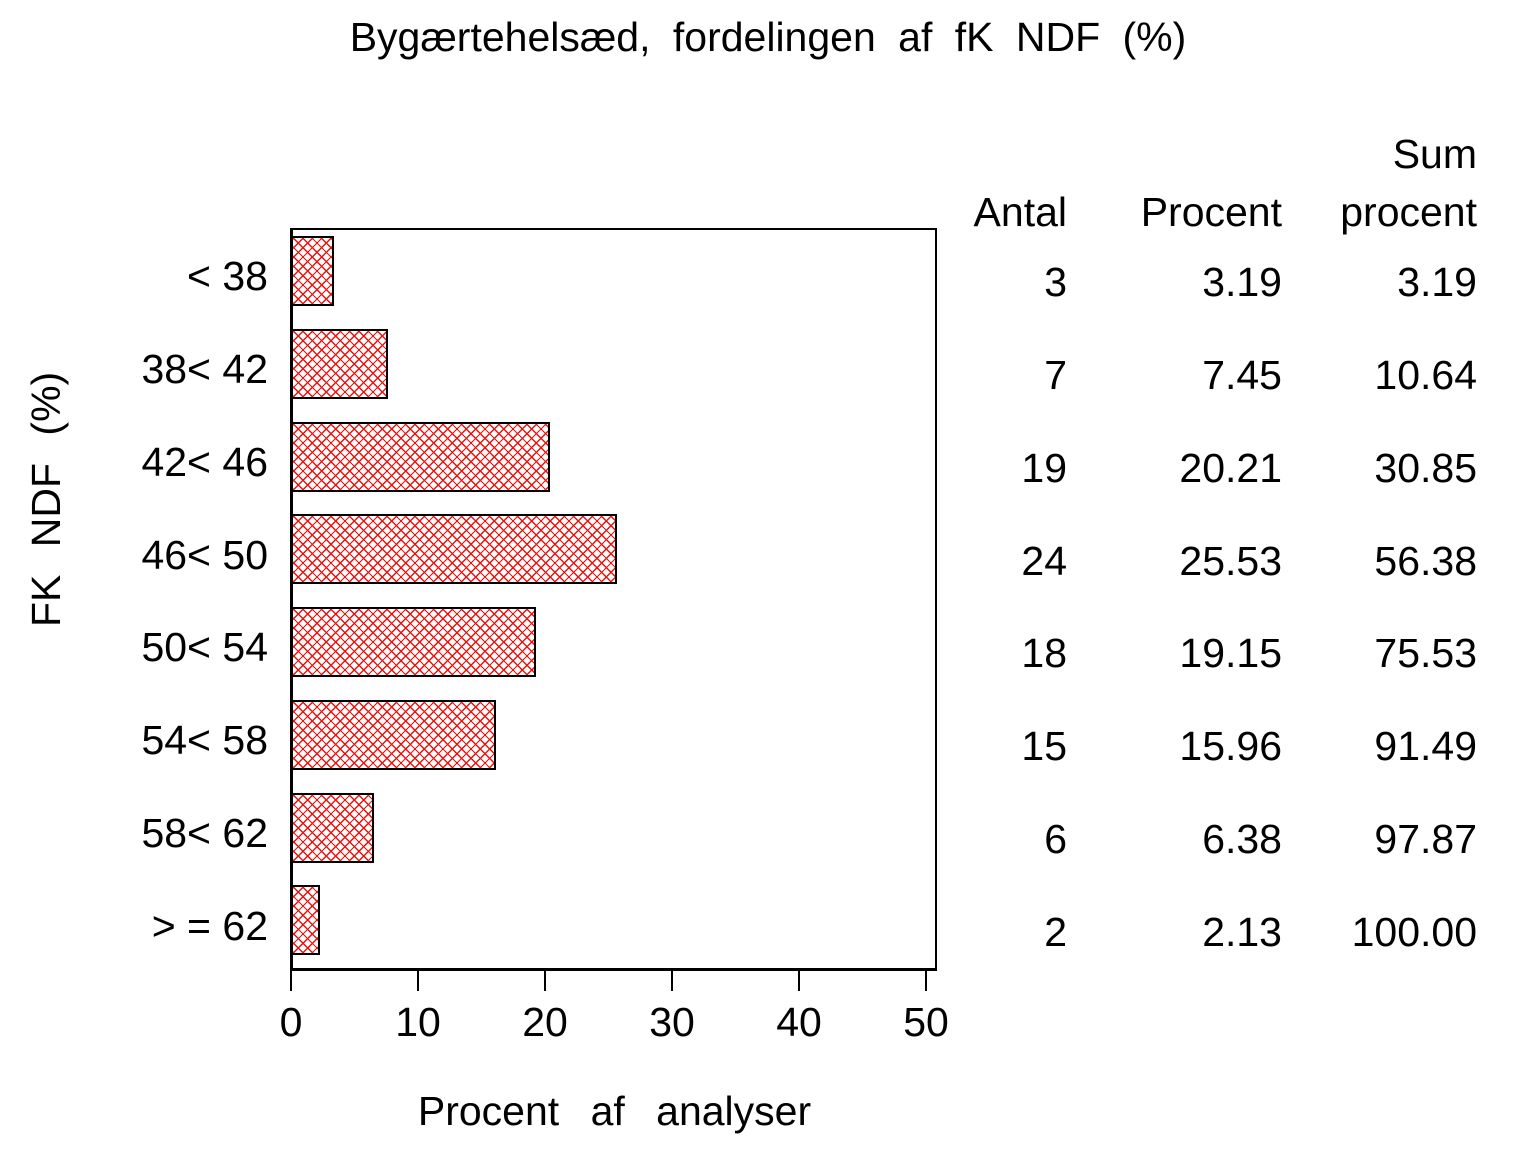  Describe the element at coordinates (1242, 931) in the screenshot. I see `cell-procent: 2.13` at that location.